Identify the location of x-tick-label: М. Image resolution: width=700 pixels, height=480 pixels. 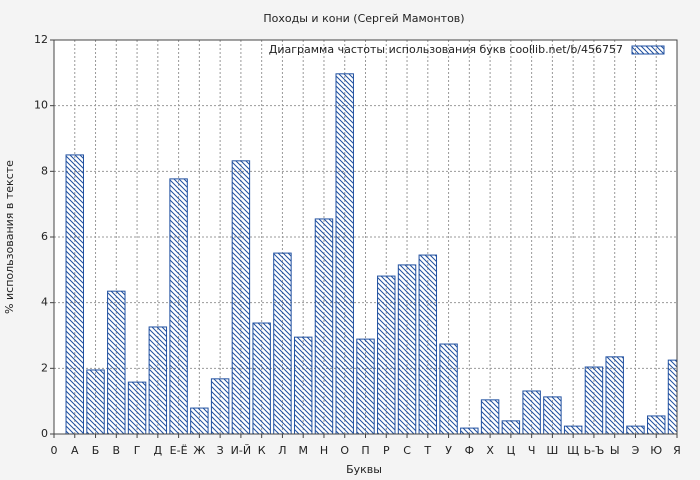
(303, 450).